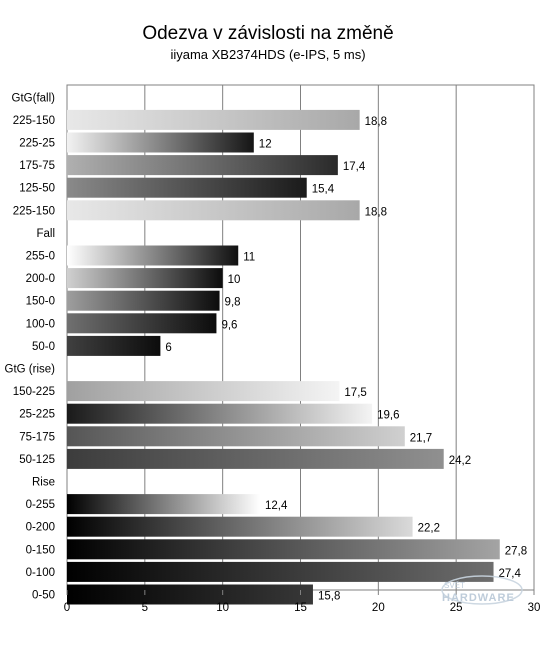 The image size is (550, 656). I want to click on category-label: 150-0, so click(40, 302).